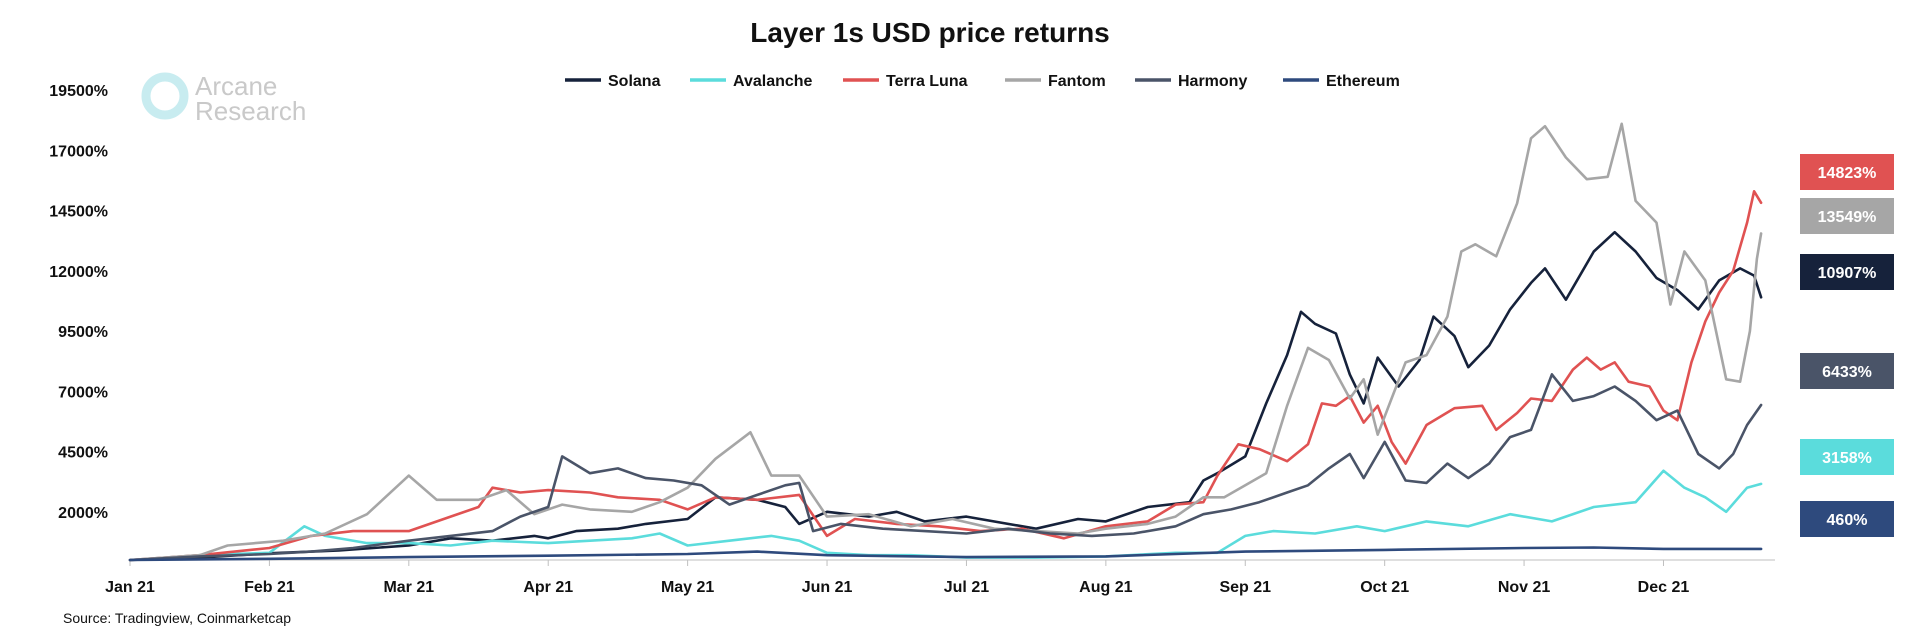 Image resolution: width=1914 pixels, height=634 pixels. I want to click on legend-label: Solana, so click(634, 81).